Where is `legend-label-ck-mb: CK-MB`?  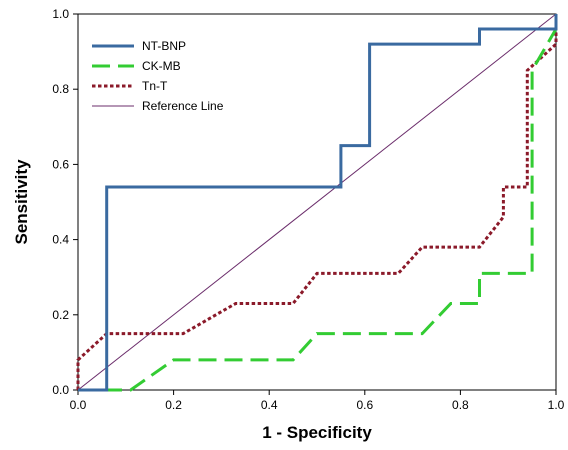 legend-label-ck-mb: CK-MB is located at coordinates (161, 66).